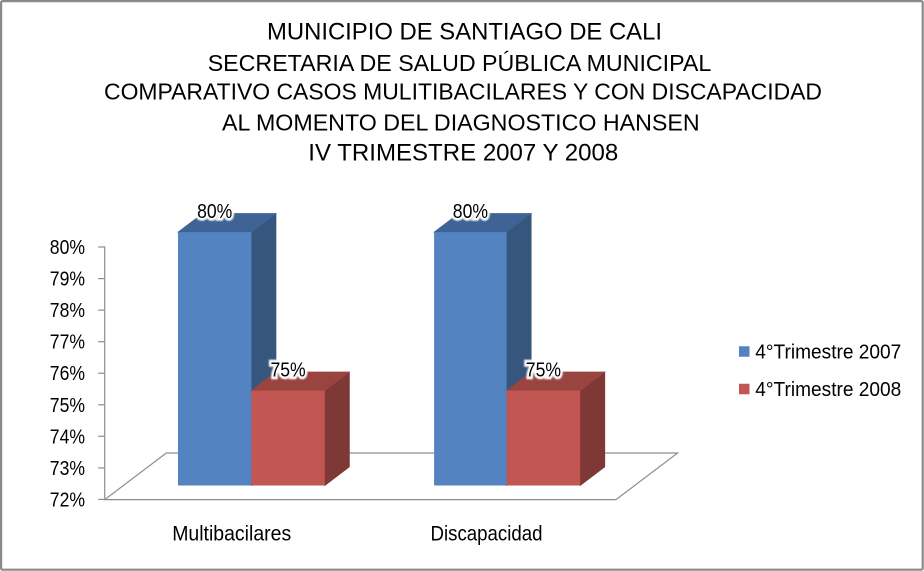 The image size is (924, 571). What do you see at coordinates (464, 31) in the screenshot?
I see `svg-text: MUNICIPIO DE SANTIAGO DE CALI` at bounding box center [464, 31].